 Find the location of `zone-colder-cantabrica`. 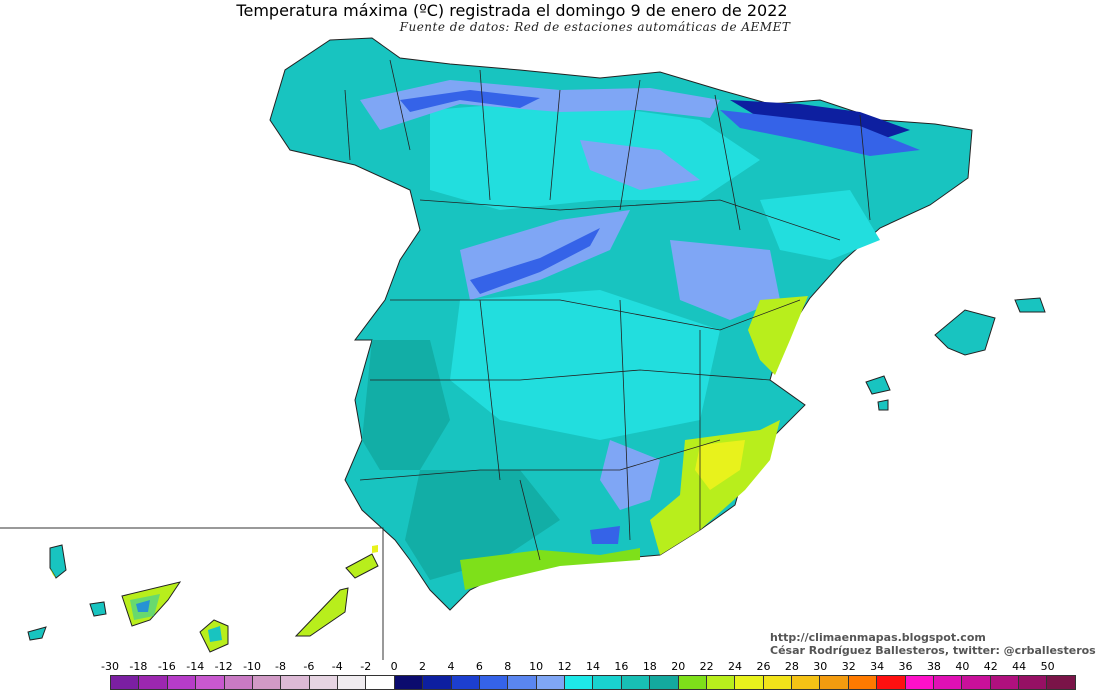

zone-colder-cantabrica is located at coordinates (470, 101).